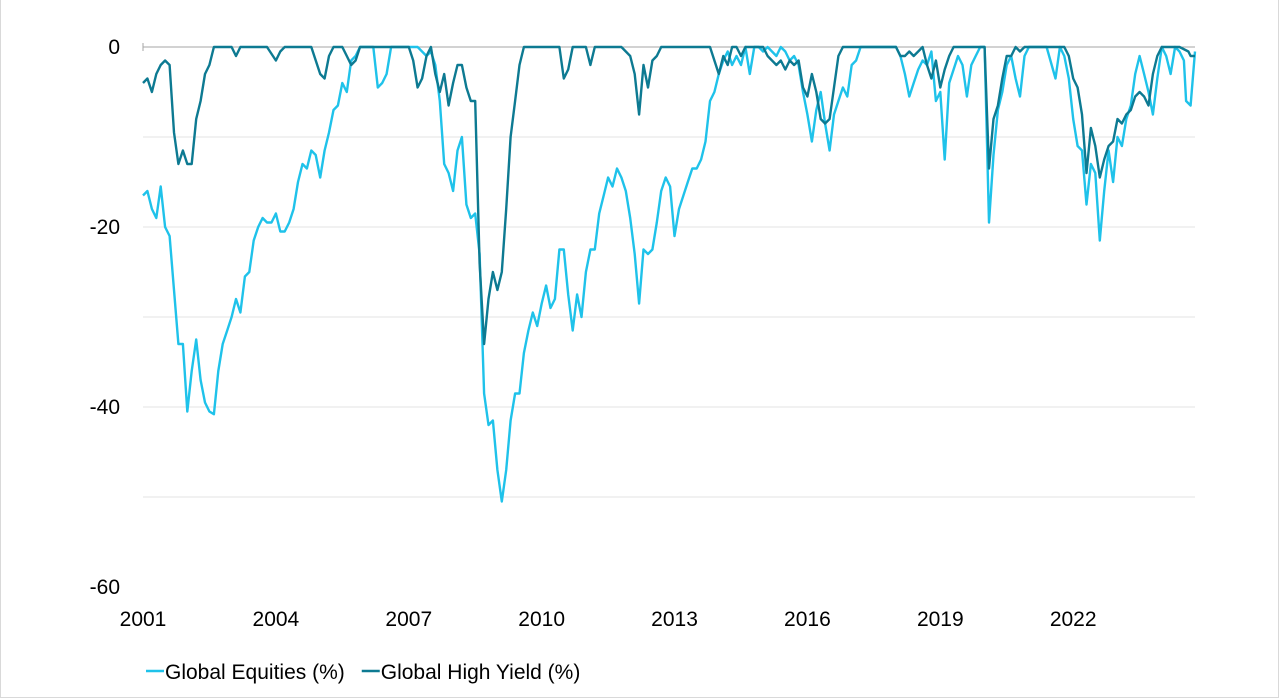 The image size is (1280, 699). I want to click on x-tick-label: 2010, so click(541, 619).